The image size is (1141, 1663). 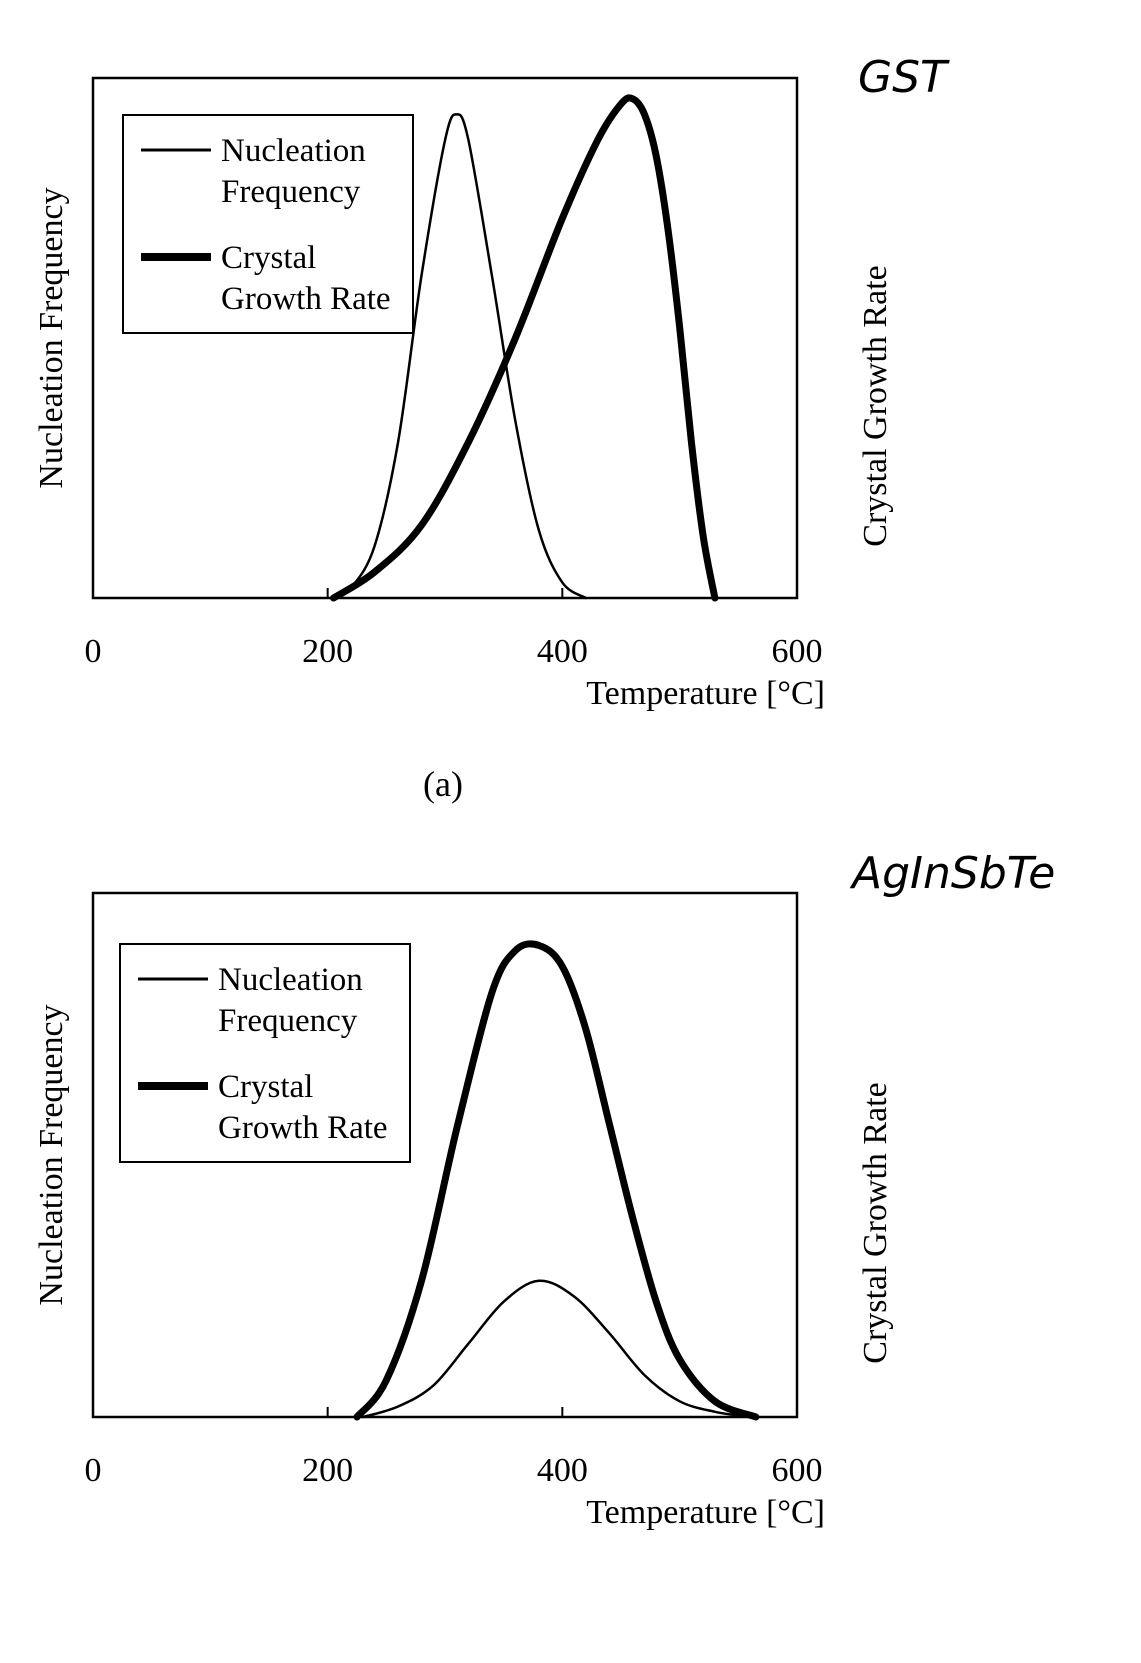 I want to click on handwritten-annotation: GST, so click(x=904, y=77).